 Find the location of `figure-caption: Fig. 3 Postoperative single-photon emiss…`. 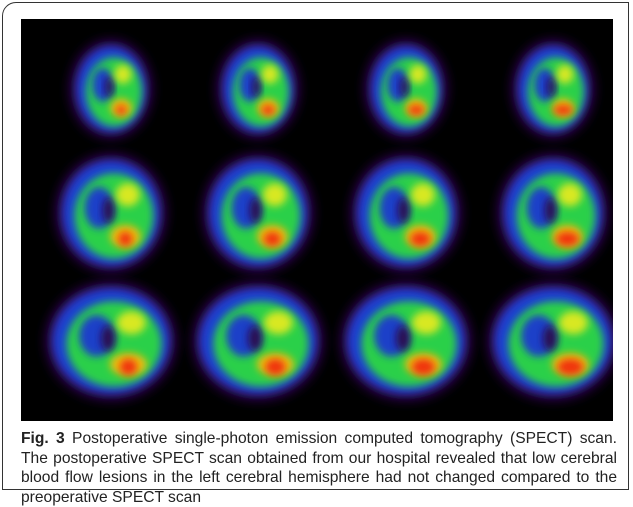

figure-caption: Fig. 3 Postoperative single-photon emiss… is located at coordinates (319, 468).